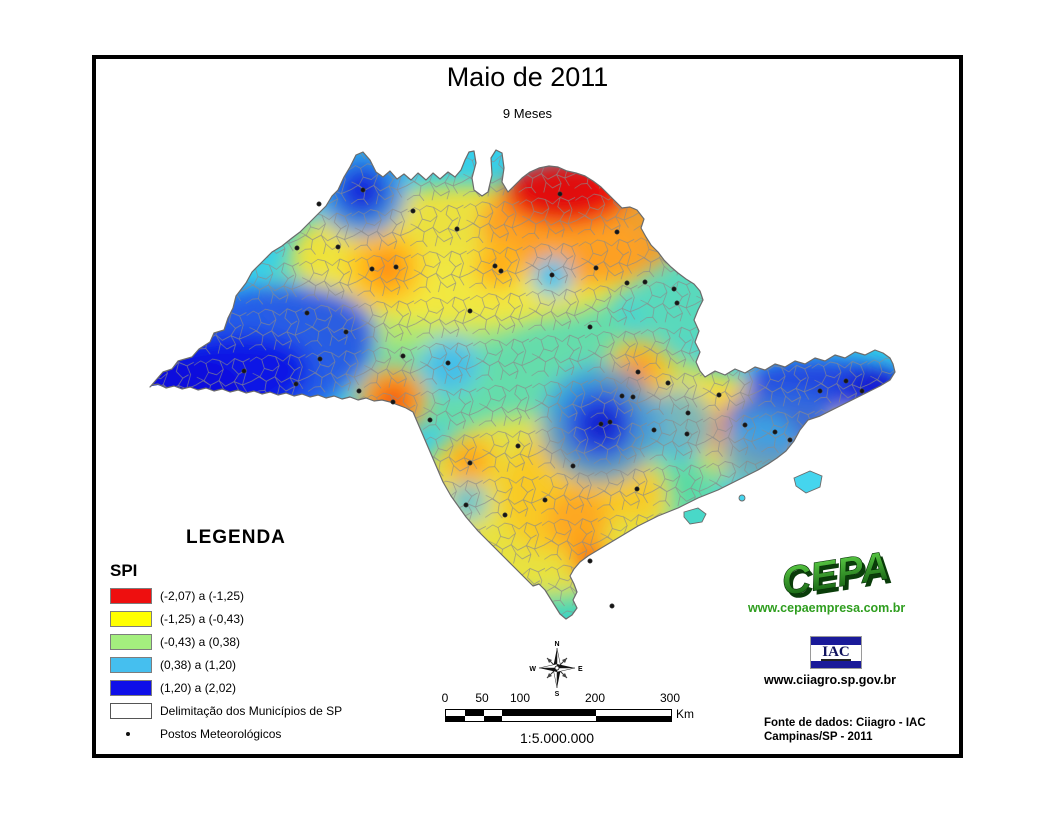 The width and height of the screenshot is (1056, 816). I want to click on coastal-islands, so click(753, 497).